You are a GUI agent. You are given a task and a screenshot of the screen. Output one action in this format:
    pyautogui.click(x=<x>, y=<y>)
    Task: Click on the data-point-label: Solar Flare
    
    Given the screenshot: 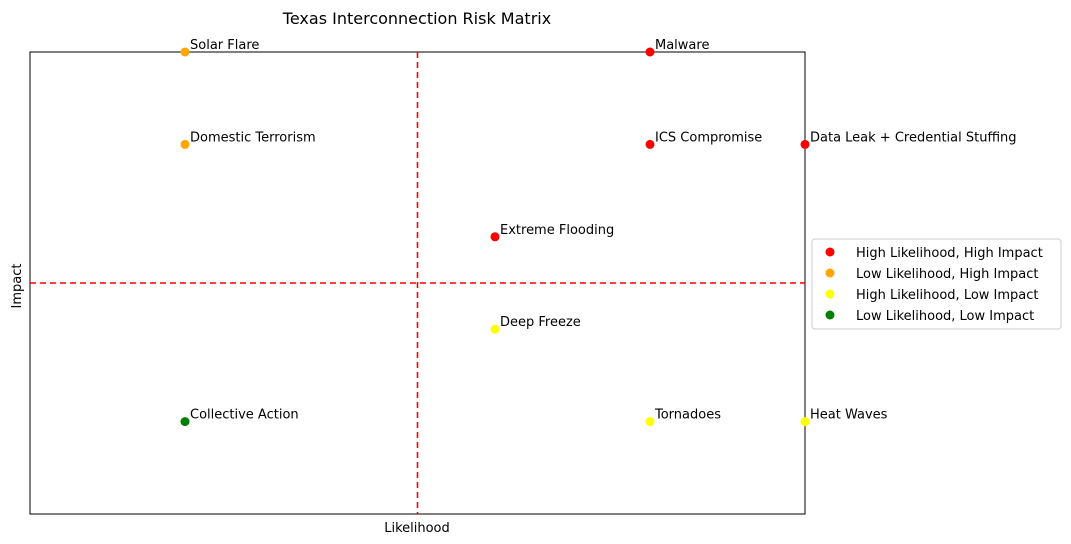 What is the action you would take?
    pyautogui.click(x=224, y=45)
    